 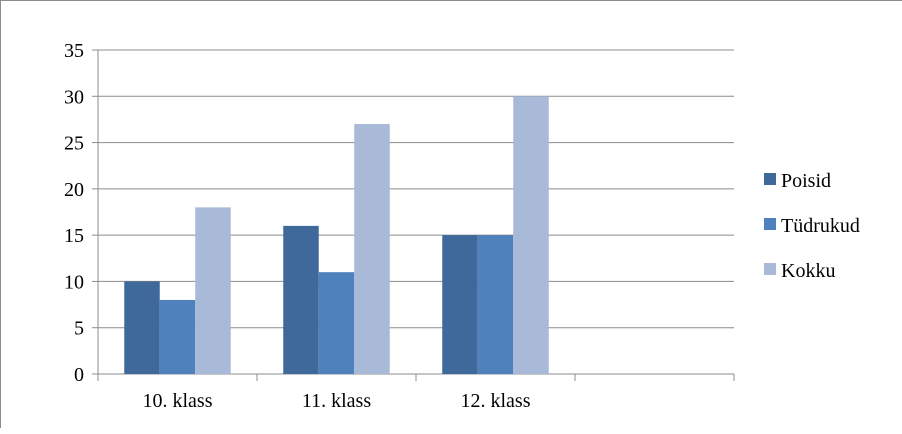 What do you see at coordinates (74, 97) in the screenshot?
I see `y-tick-label: 30` at bounding box center [74, 97].